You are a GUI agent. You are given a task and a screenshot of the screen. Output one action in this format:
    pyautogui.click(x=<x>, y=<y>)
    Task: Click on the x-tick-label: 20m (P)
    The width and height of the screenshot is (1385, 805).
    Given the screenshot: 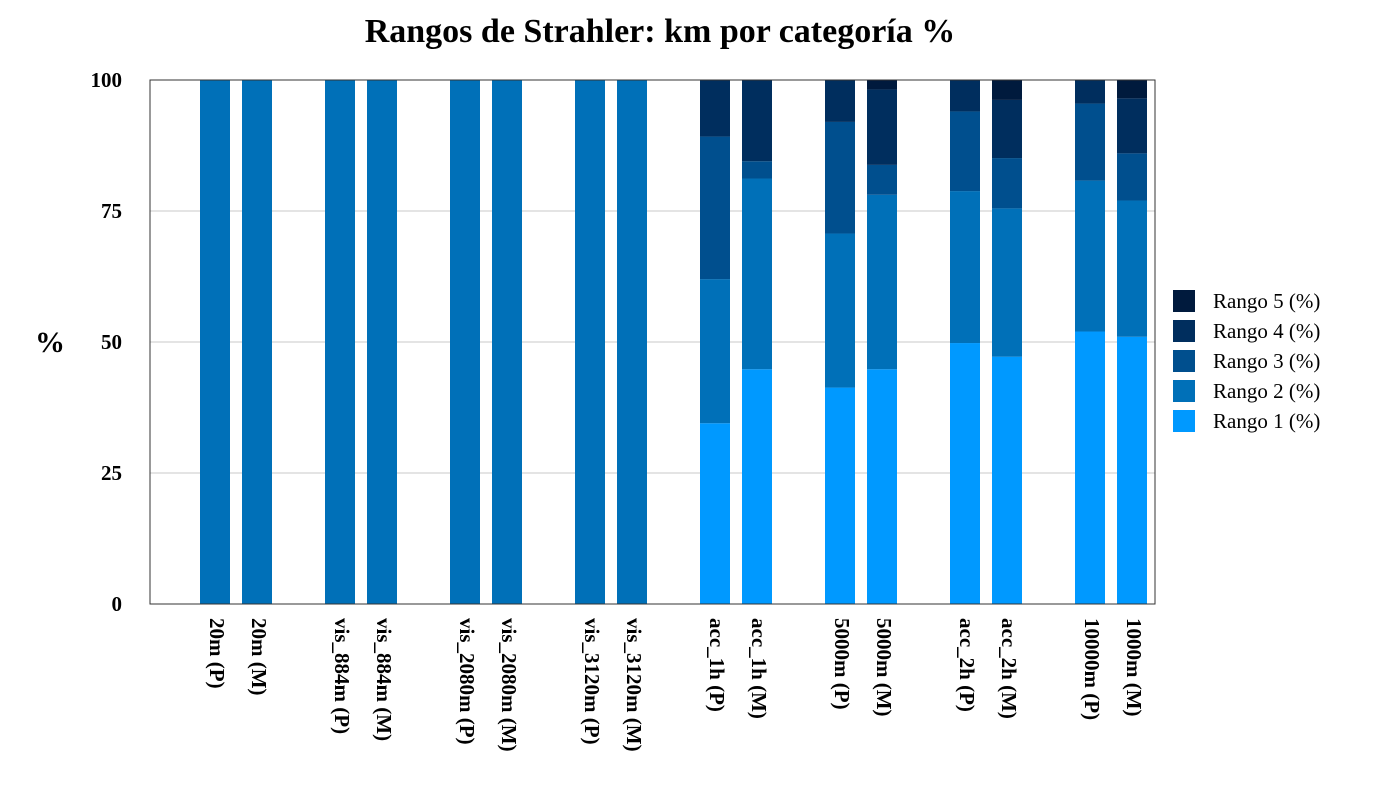 What is the action you would take?
    pyautogui.click(x=217, y=653)
    